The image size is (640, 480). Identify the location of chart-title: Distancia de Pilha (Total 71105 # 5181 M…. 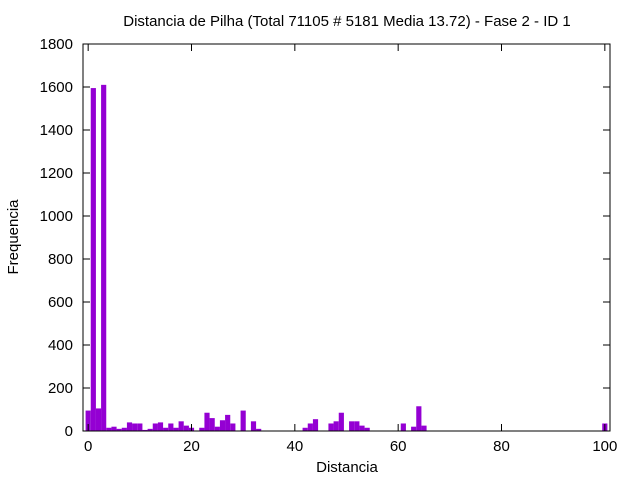
(346, 21).